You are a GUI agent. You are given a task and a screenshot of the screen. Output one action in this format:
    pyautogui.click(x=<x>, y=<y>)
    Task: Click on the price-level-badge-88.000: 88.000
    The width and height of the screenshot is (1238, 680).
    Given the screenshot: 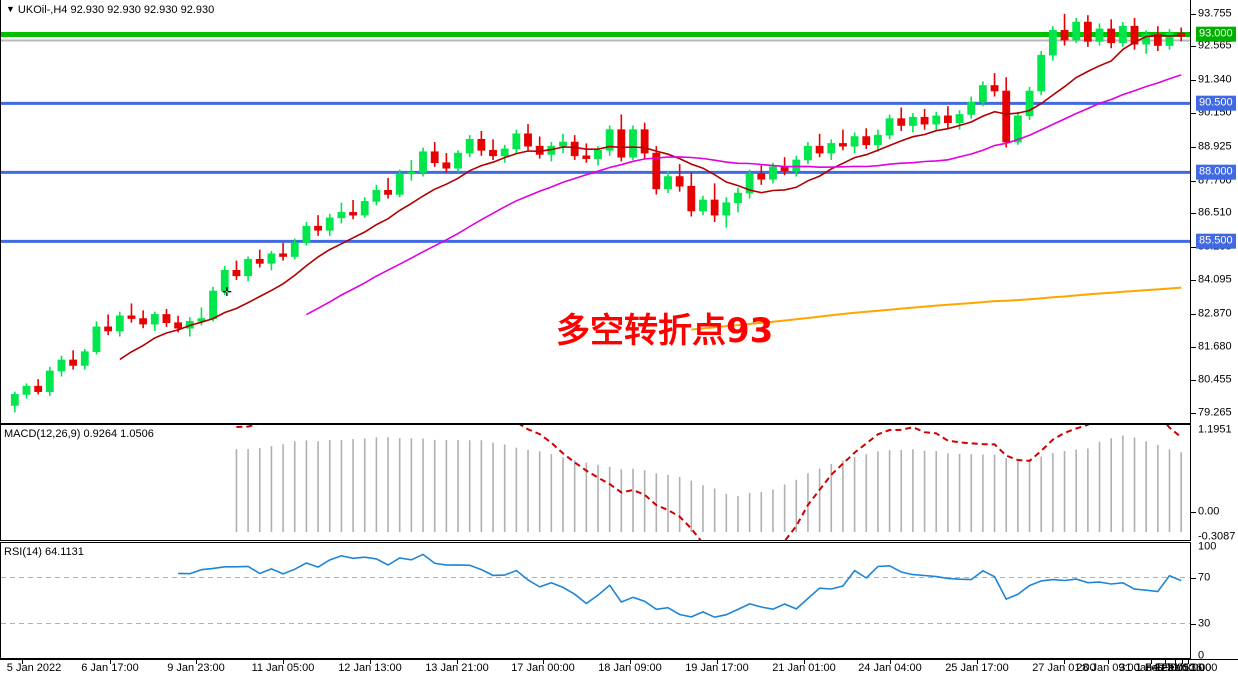 What is the action you would take?
    pyautogui.click(x=1216, y=172)
    